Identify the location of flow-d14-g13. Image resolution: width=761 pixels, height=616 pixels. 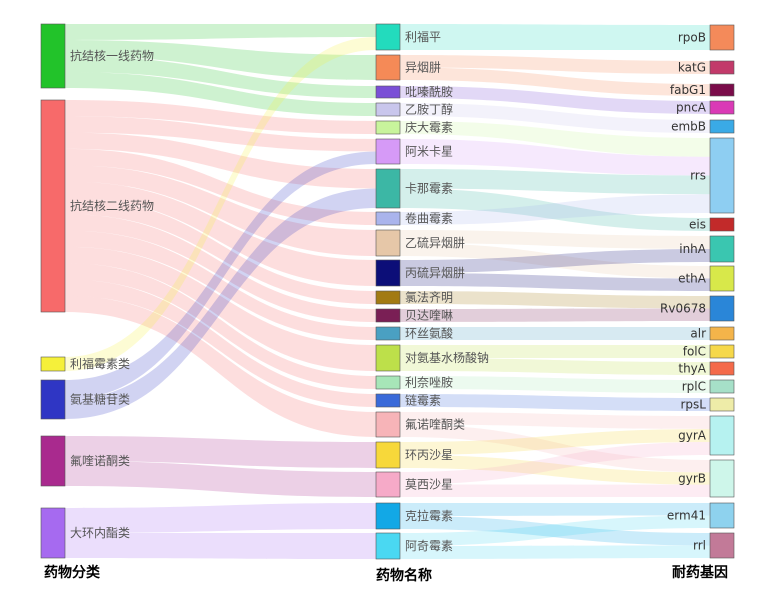
(555, 366).